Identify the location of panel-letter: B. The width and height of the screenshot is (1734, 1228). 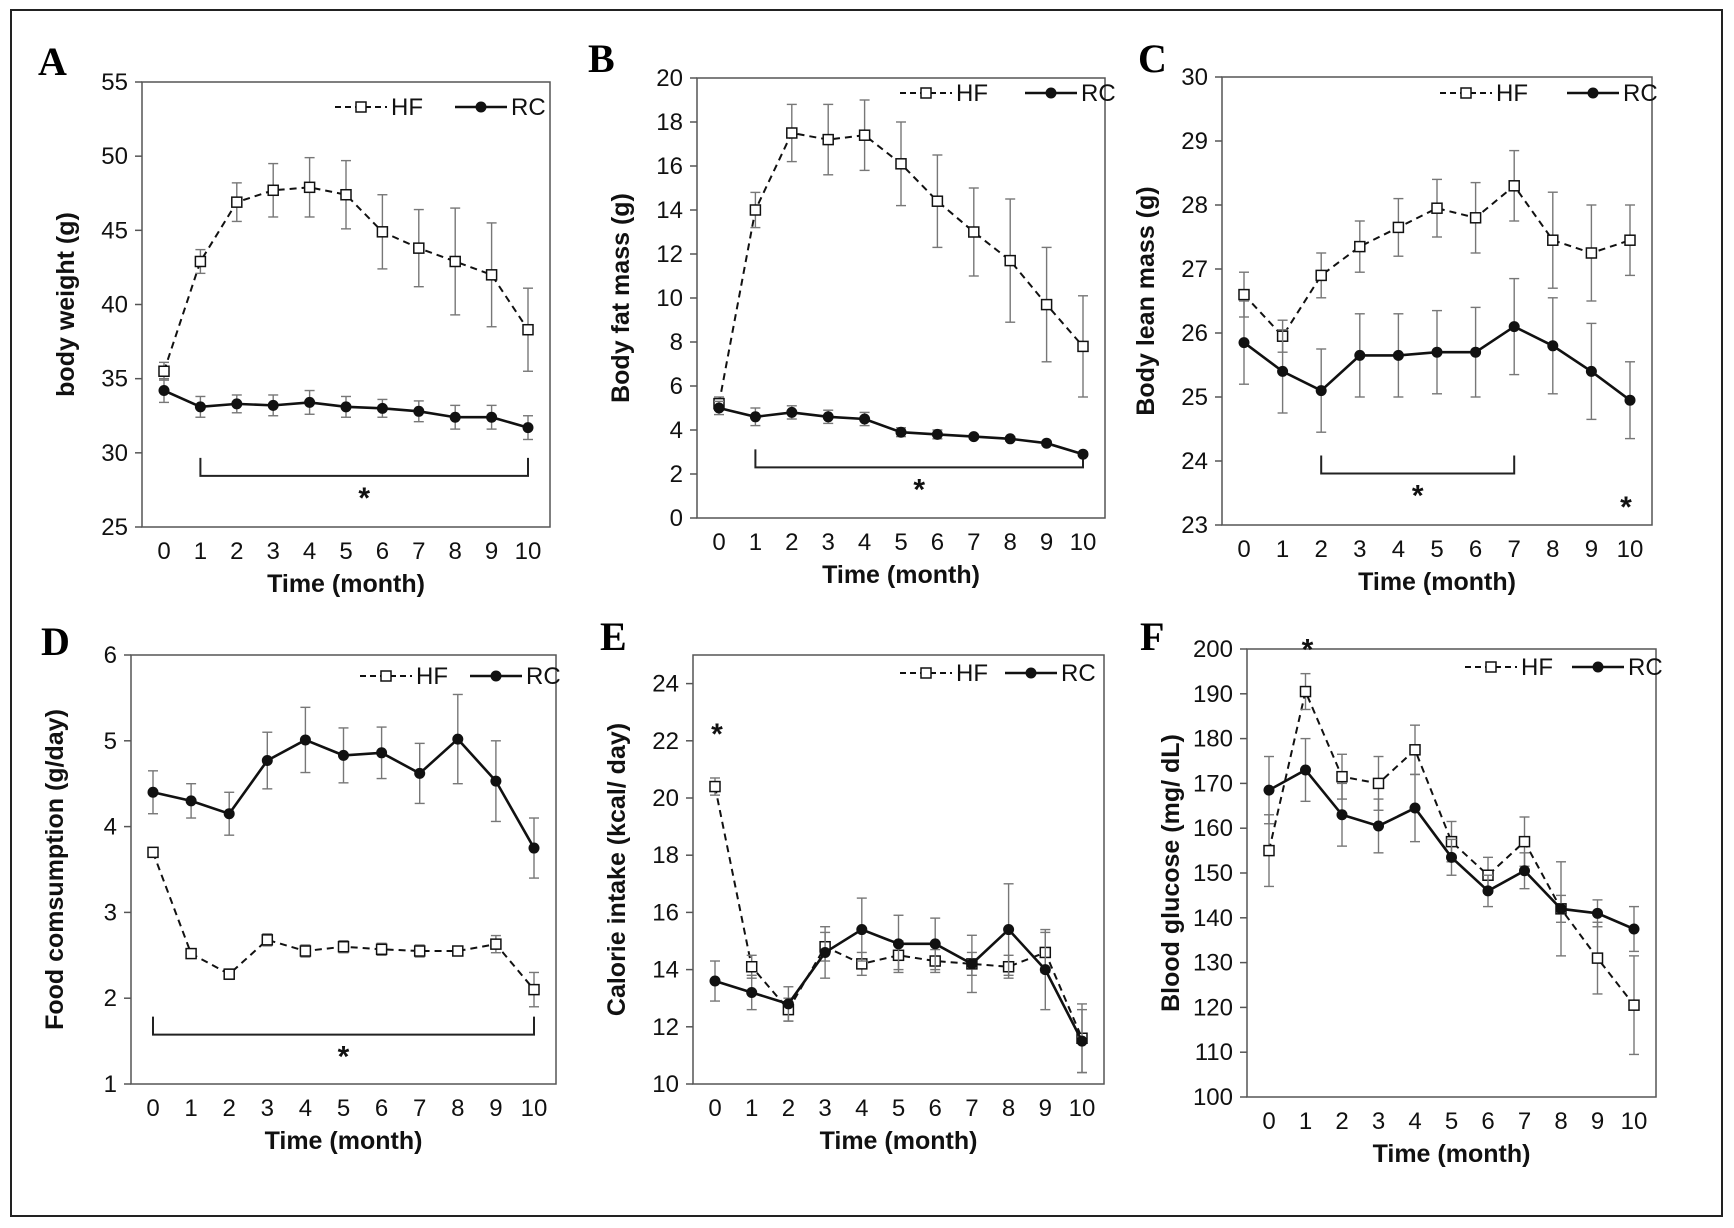
(601, 58).